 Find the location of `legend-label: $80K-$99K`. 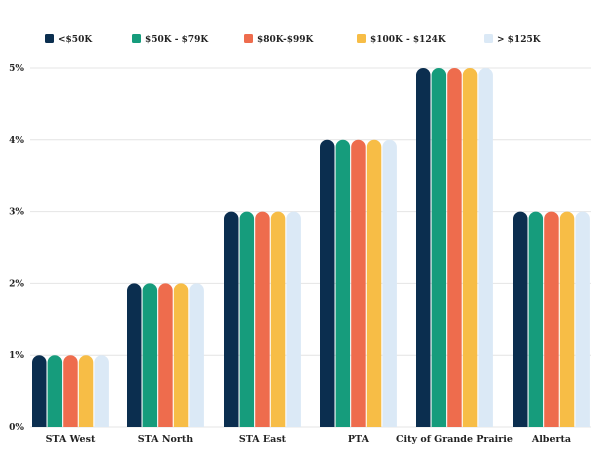

legend-label: $80K-$99K is located at coordinates (285, 40).